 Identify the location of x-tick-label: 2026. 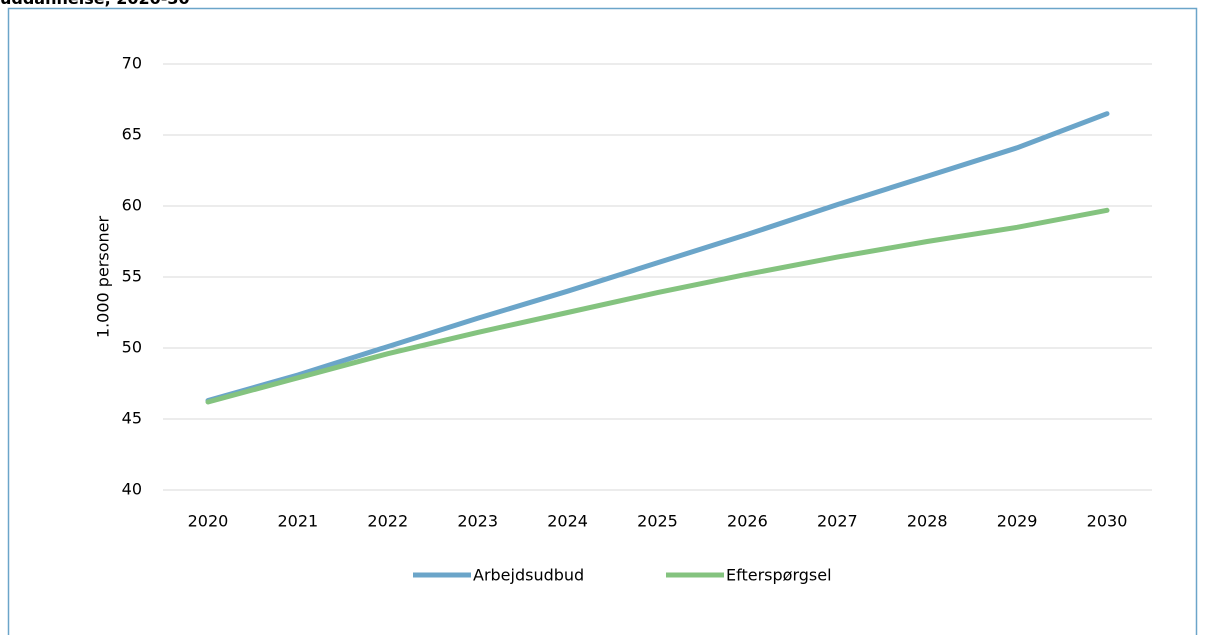
(747, 521).